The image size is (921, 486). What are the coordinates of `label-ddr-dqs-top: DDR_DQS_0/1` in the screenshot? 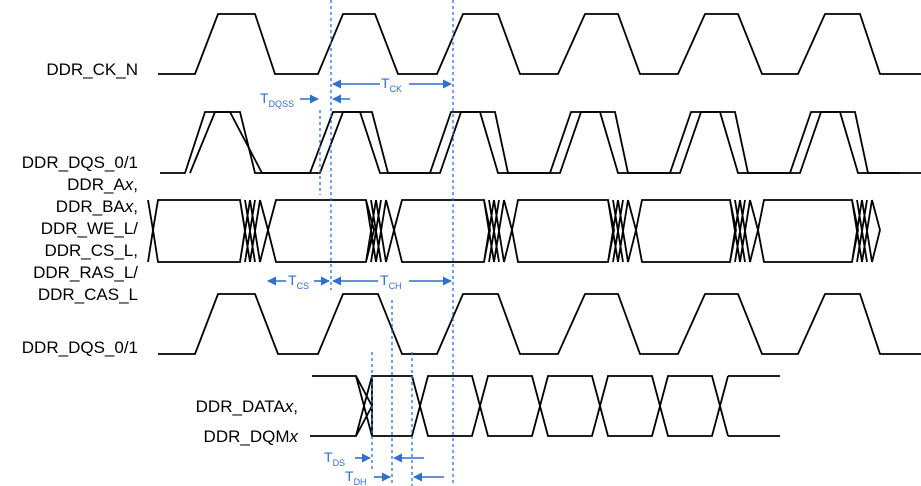 It's located at (80, 162).